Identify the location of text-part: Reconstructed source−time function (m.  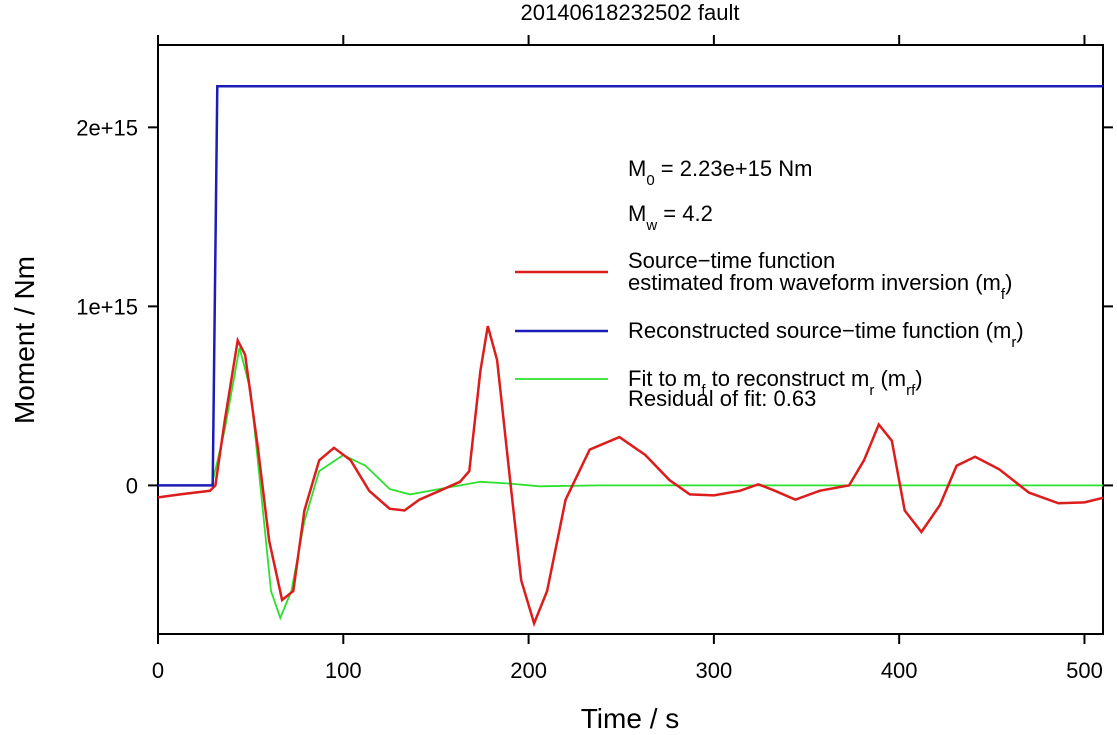
(819, 330).